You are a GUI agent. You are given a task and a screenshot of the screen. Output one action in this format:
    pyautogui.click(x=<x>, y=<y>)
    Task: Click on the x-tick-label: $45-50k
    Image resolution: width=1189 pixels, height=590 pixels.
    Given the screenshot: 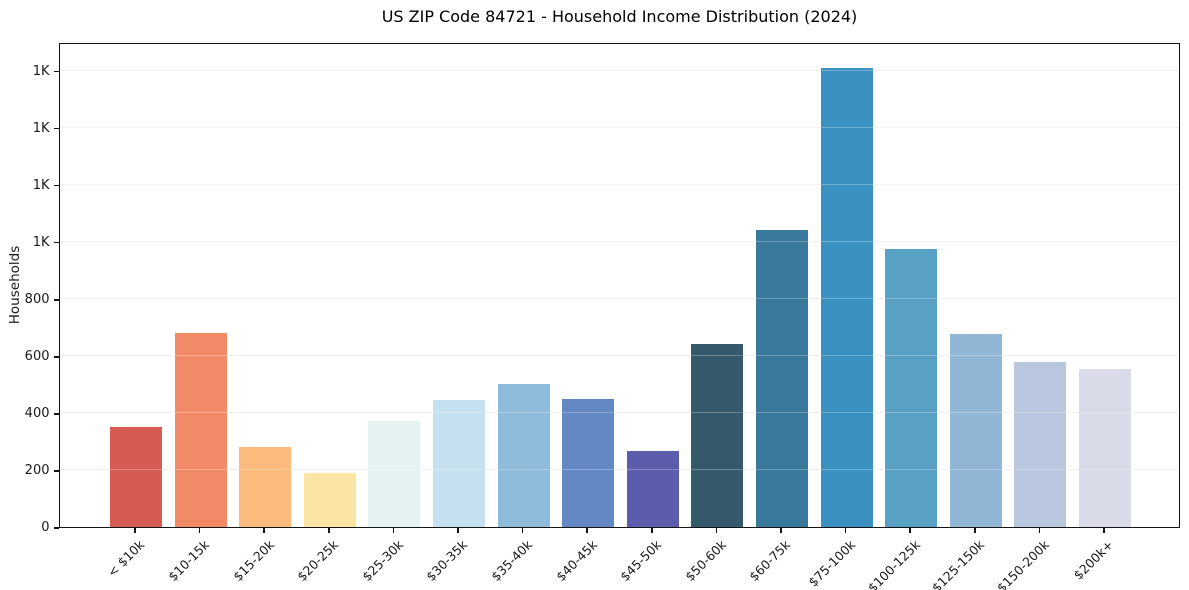 What is the action you would take?
    pyautogui.click(x=641, y=561)
    